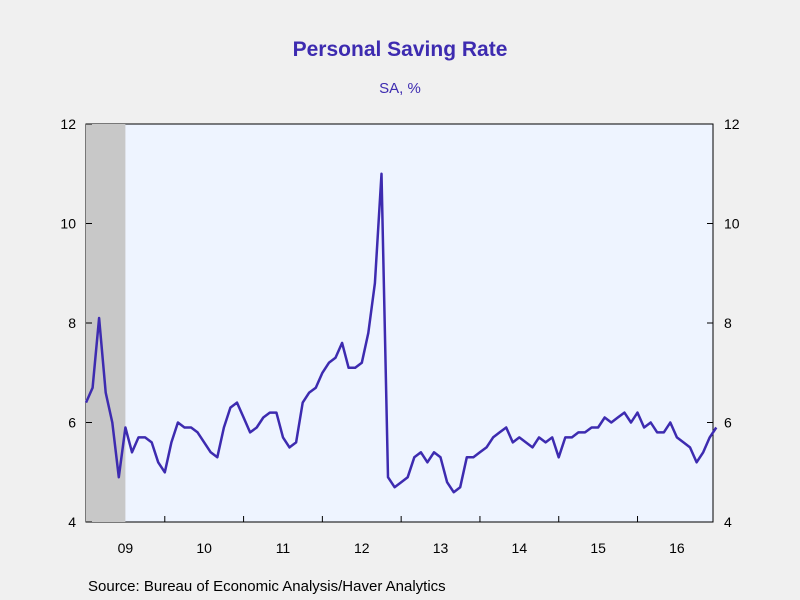 This screenshot has height=600, width=800. What do you see at coordinates (728, 423) in the screenshot?
I see `y-tick-label-right: 6` at bounding box center [728, 423].